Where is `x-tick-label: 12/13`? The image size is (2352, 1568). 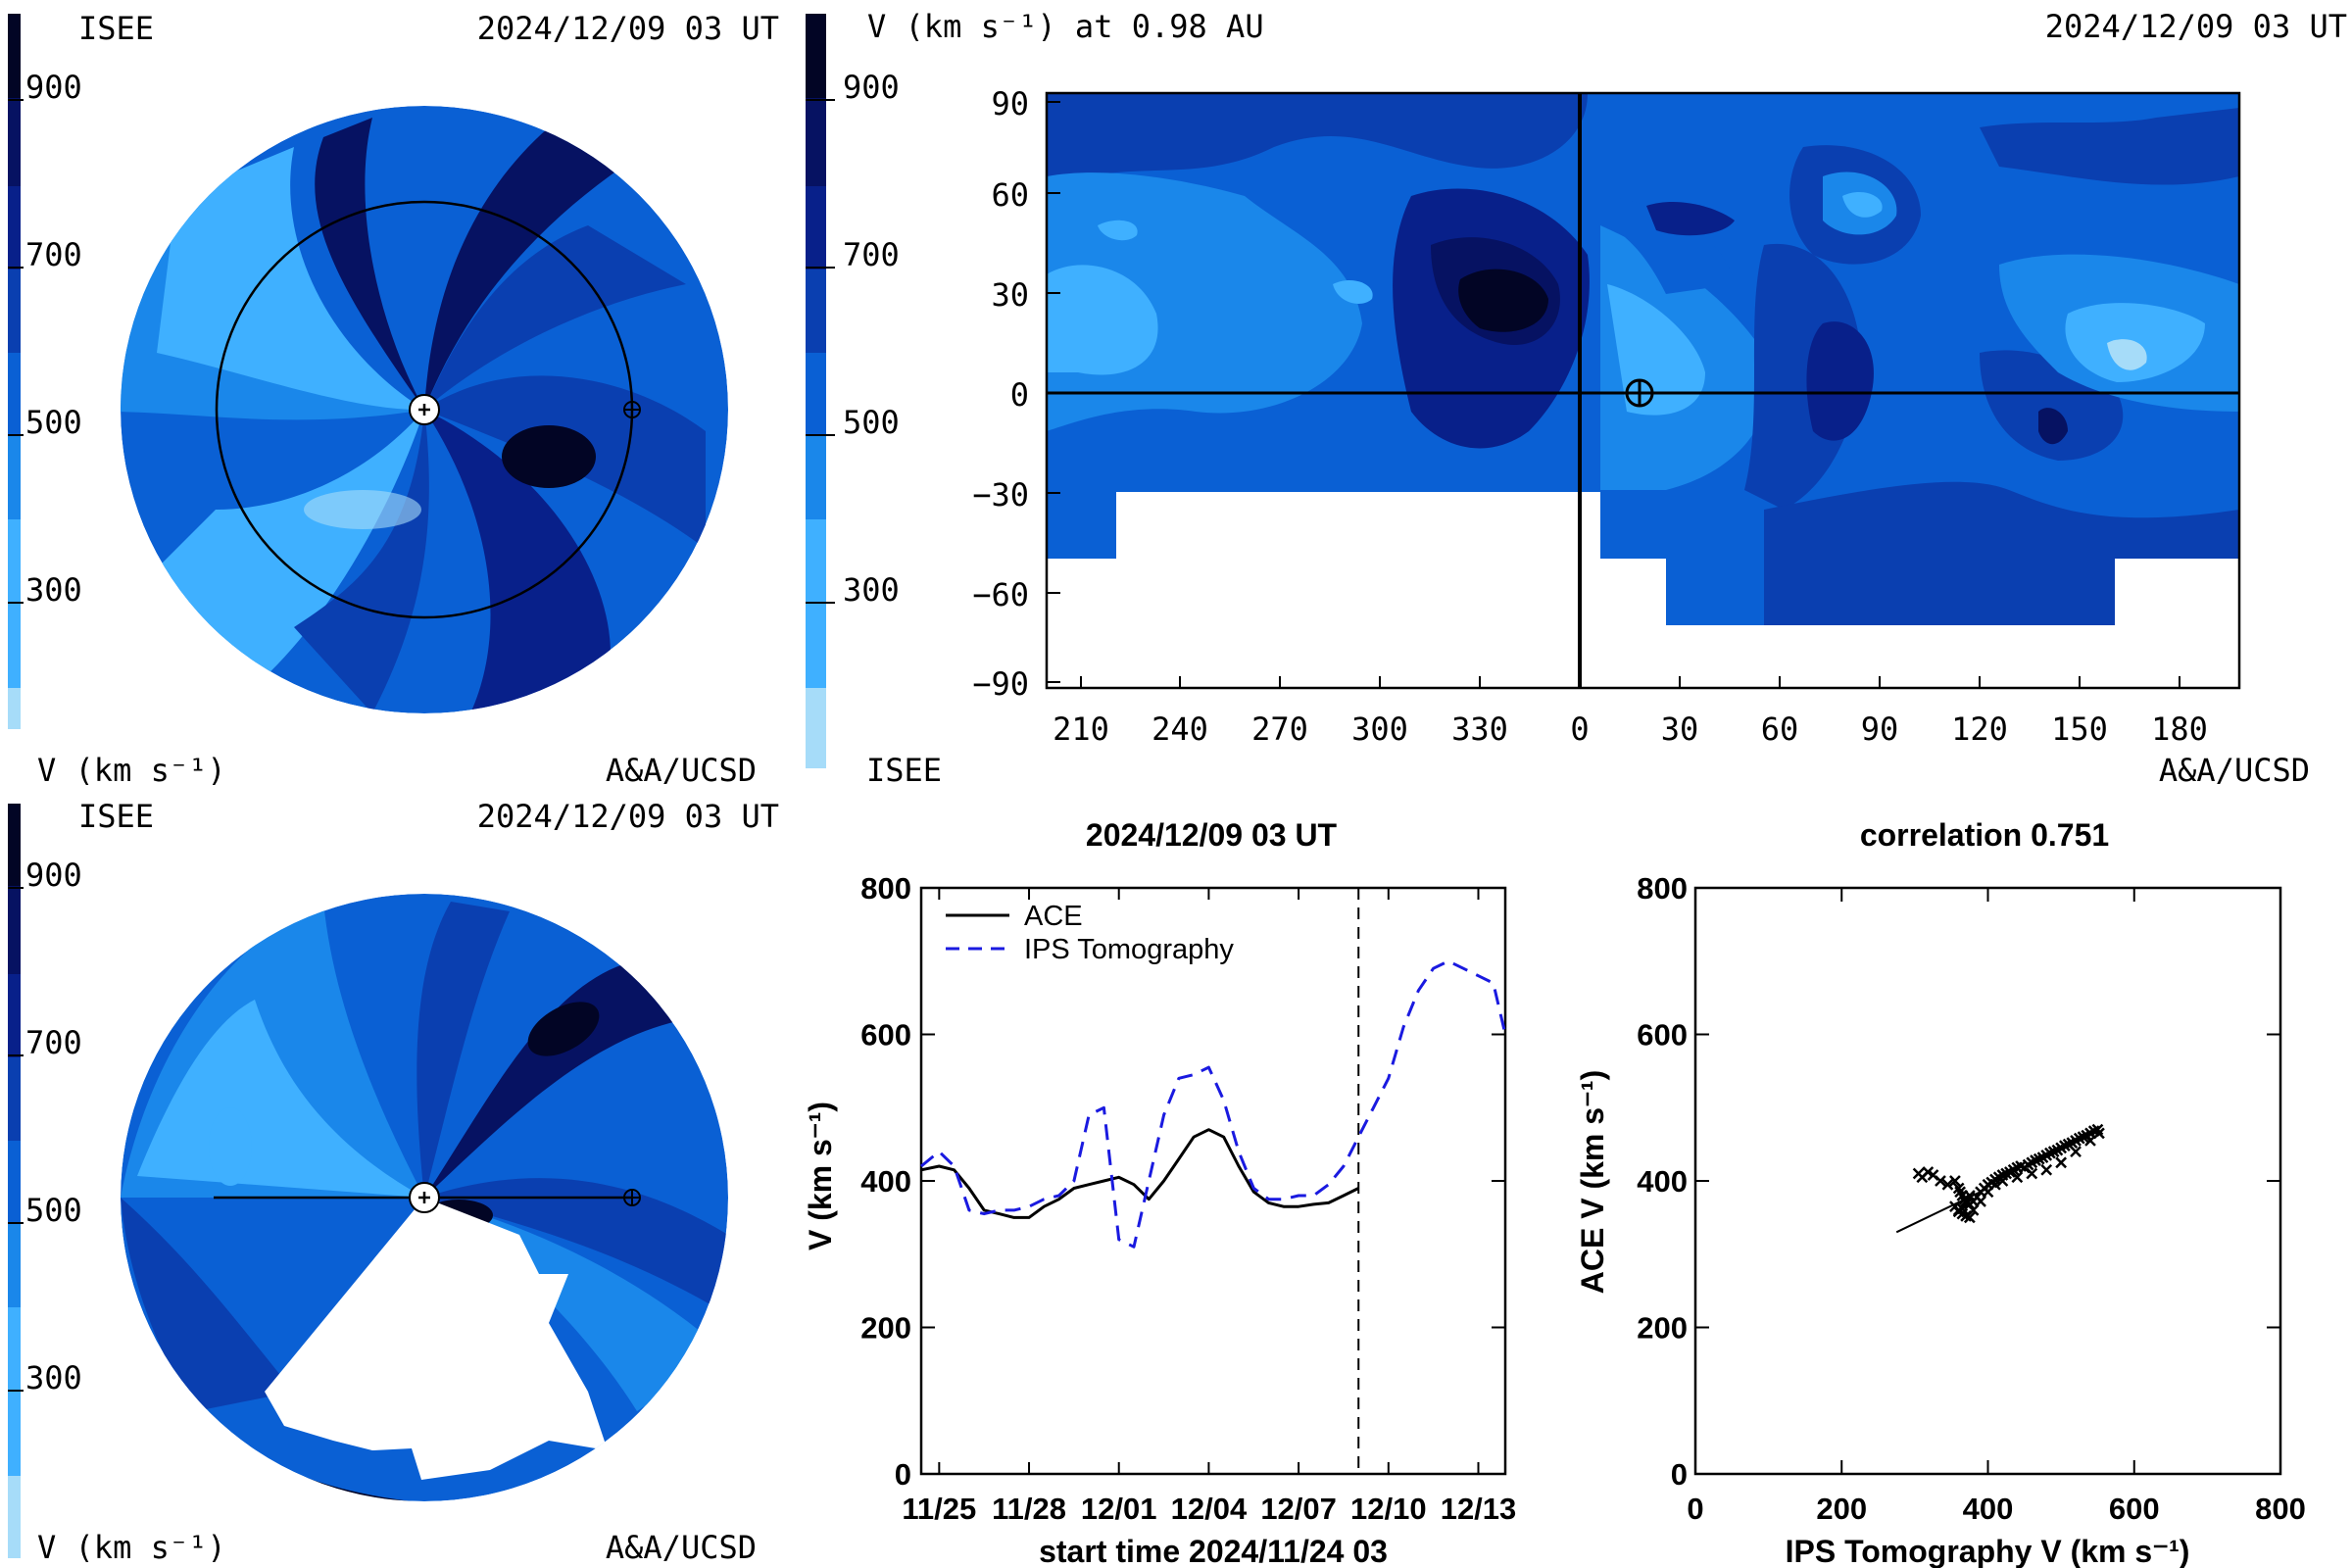 x-tick-label: 12/13 is located at coordinates (1479, 1509).